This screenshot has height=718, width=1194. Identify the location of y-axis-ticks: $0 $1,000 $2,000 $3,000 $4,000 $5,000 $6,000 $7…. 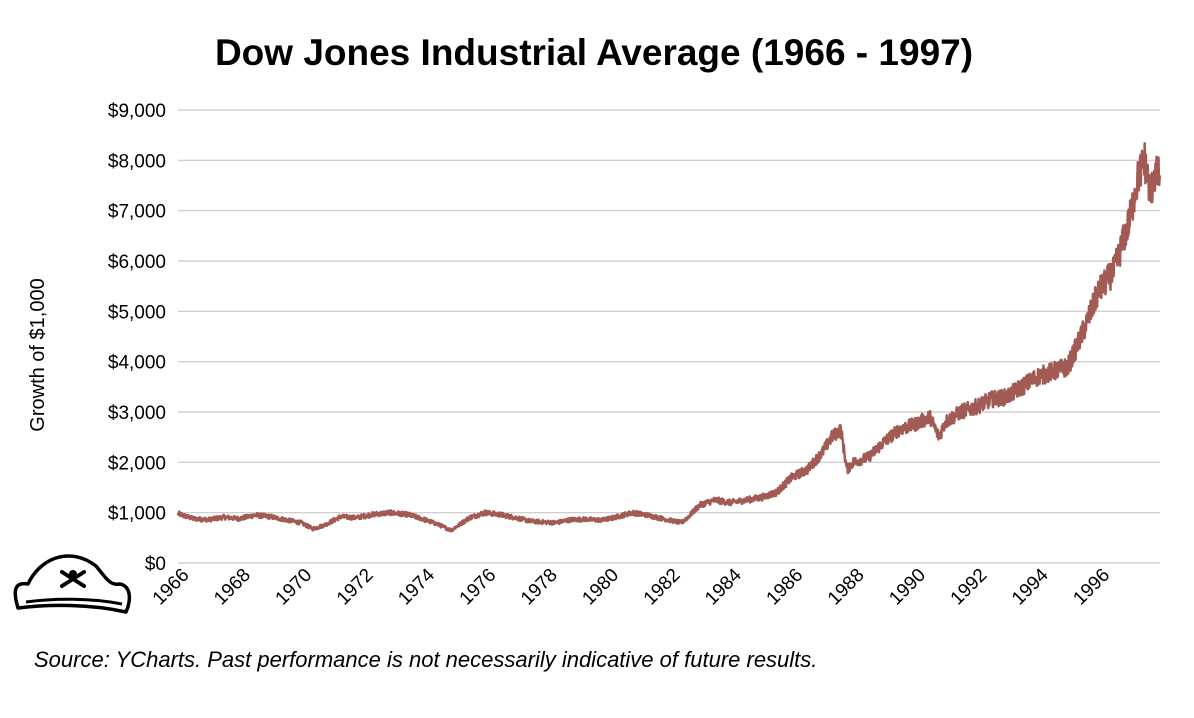
(137, 338).